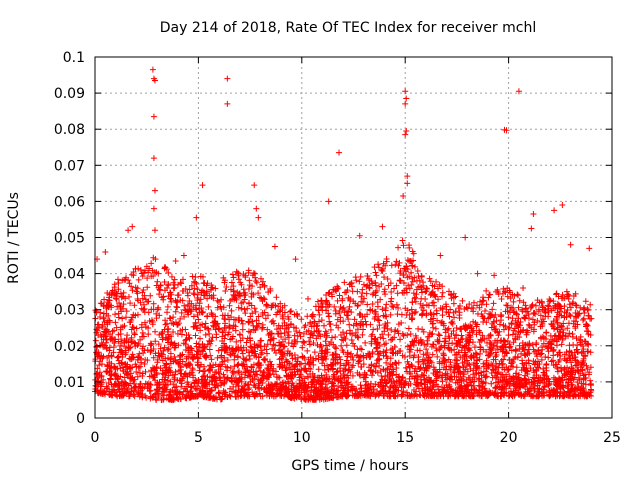 This screenshot has width=640, height=480. What do you see at coordinates (69, 347) in the screenshot?
I see `y-tick-label: 0.02` at bounding box center [69, 347].